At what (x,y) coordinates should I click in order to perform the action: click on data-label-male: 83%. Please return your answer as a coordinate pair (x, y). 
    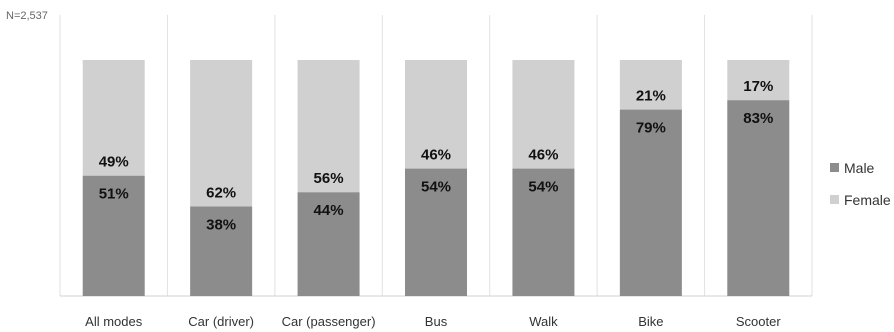
    Looking at the image, I should click on (758, 118).